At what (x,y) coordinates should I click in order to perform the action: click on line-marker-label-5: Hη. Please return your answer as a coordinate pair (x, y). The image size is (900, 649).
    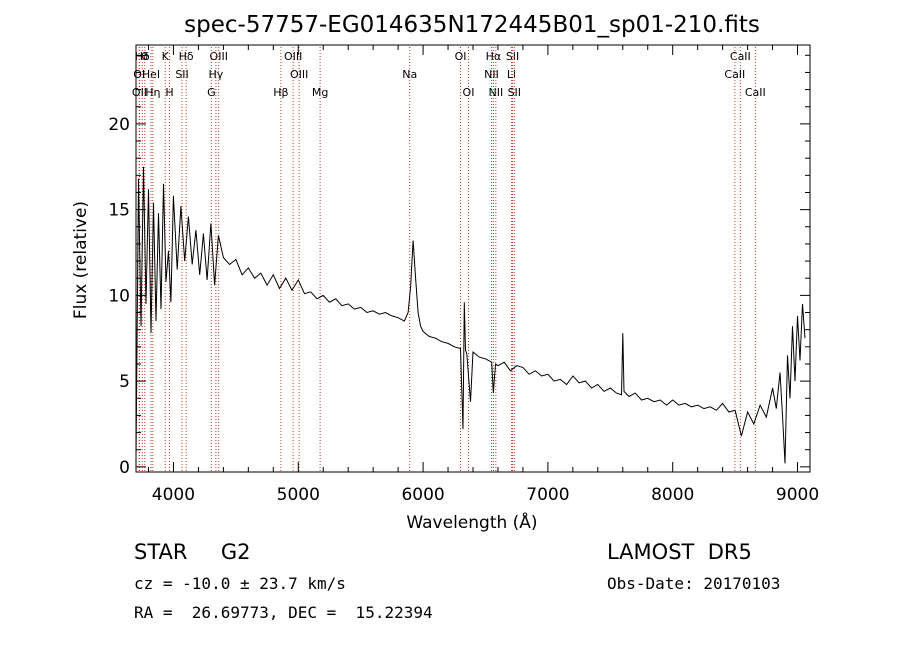
    Looking at the image, I should click on (152, 92).